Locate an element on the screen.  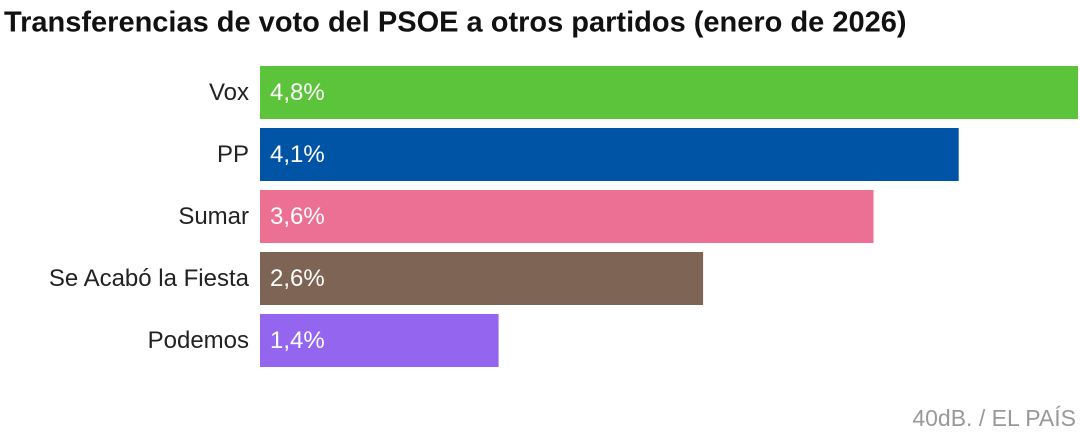
value-label: 4,1% is located at coordinates (297, 154).